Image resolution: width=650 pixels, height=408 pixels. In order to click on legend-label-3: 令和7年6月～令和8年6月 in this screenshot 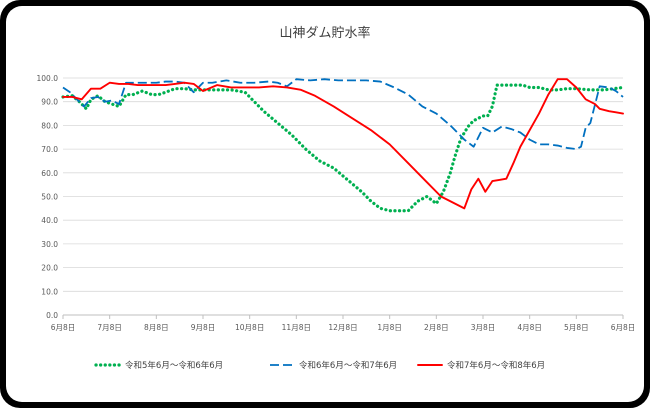, I will do `click(496, 365)`.